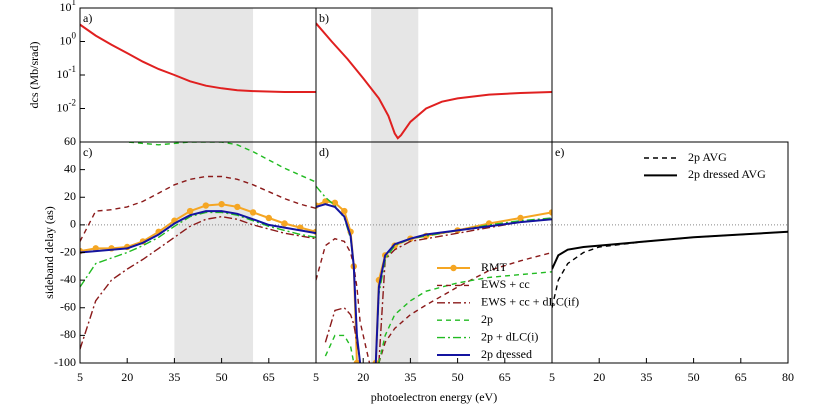 Image resolution: width=814 pixels, height=407 pixels. What do you see at coordinates (68, 279) in the screenshot?
I see `y-tick-label: -40` at bounding box center [68, 279].